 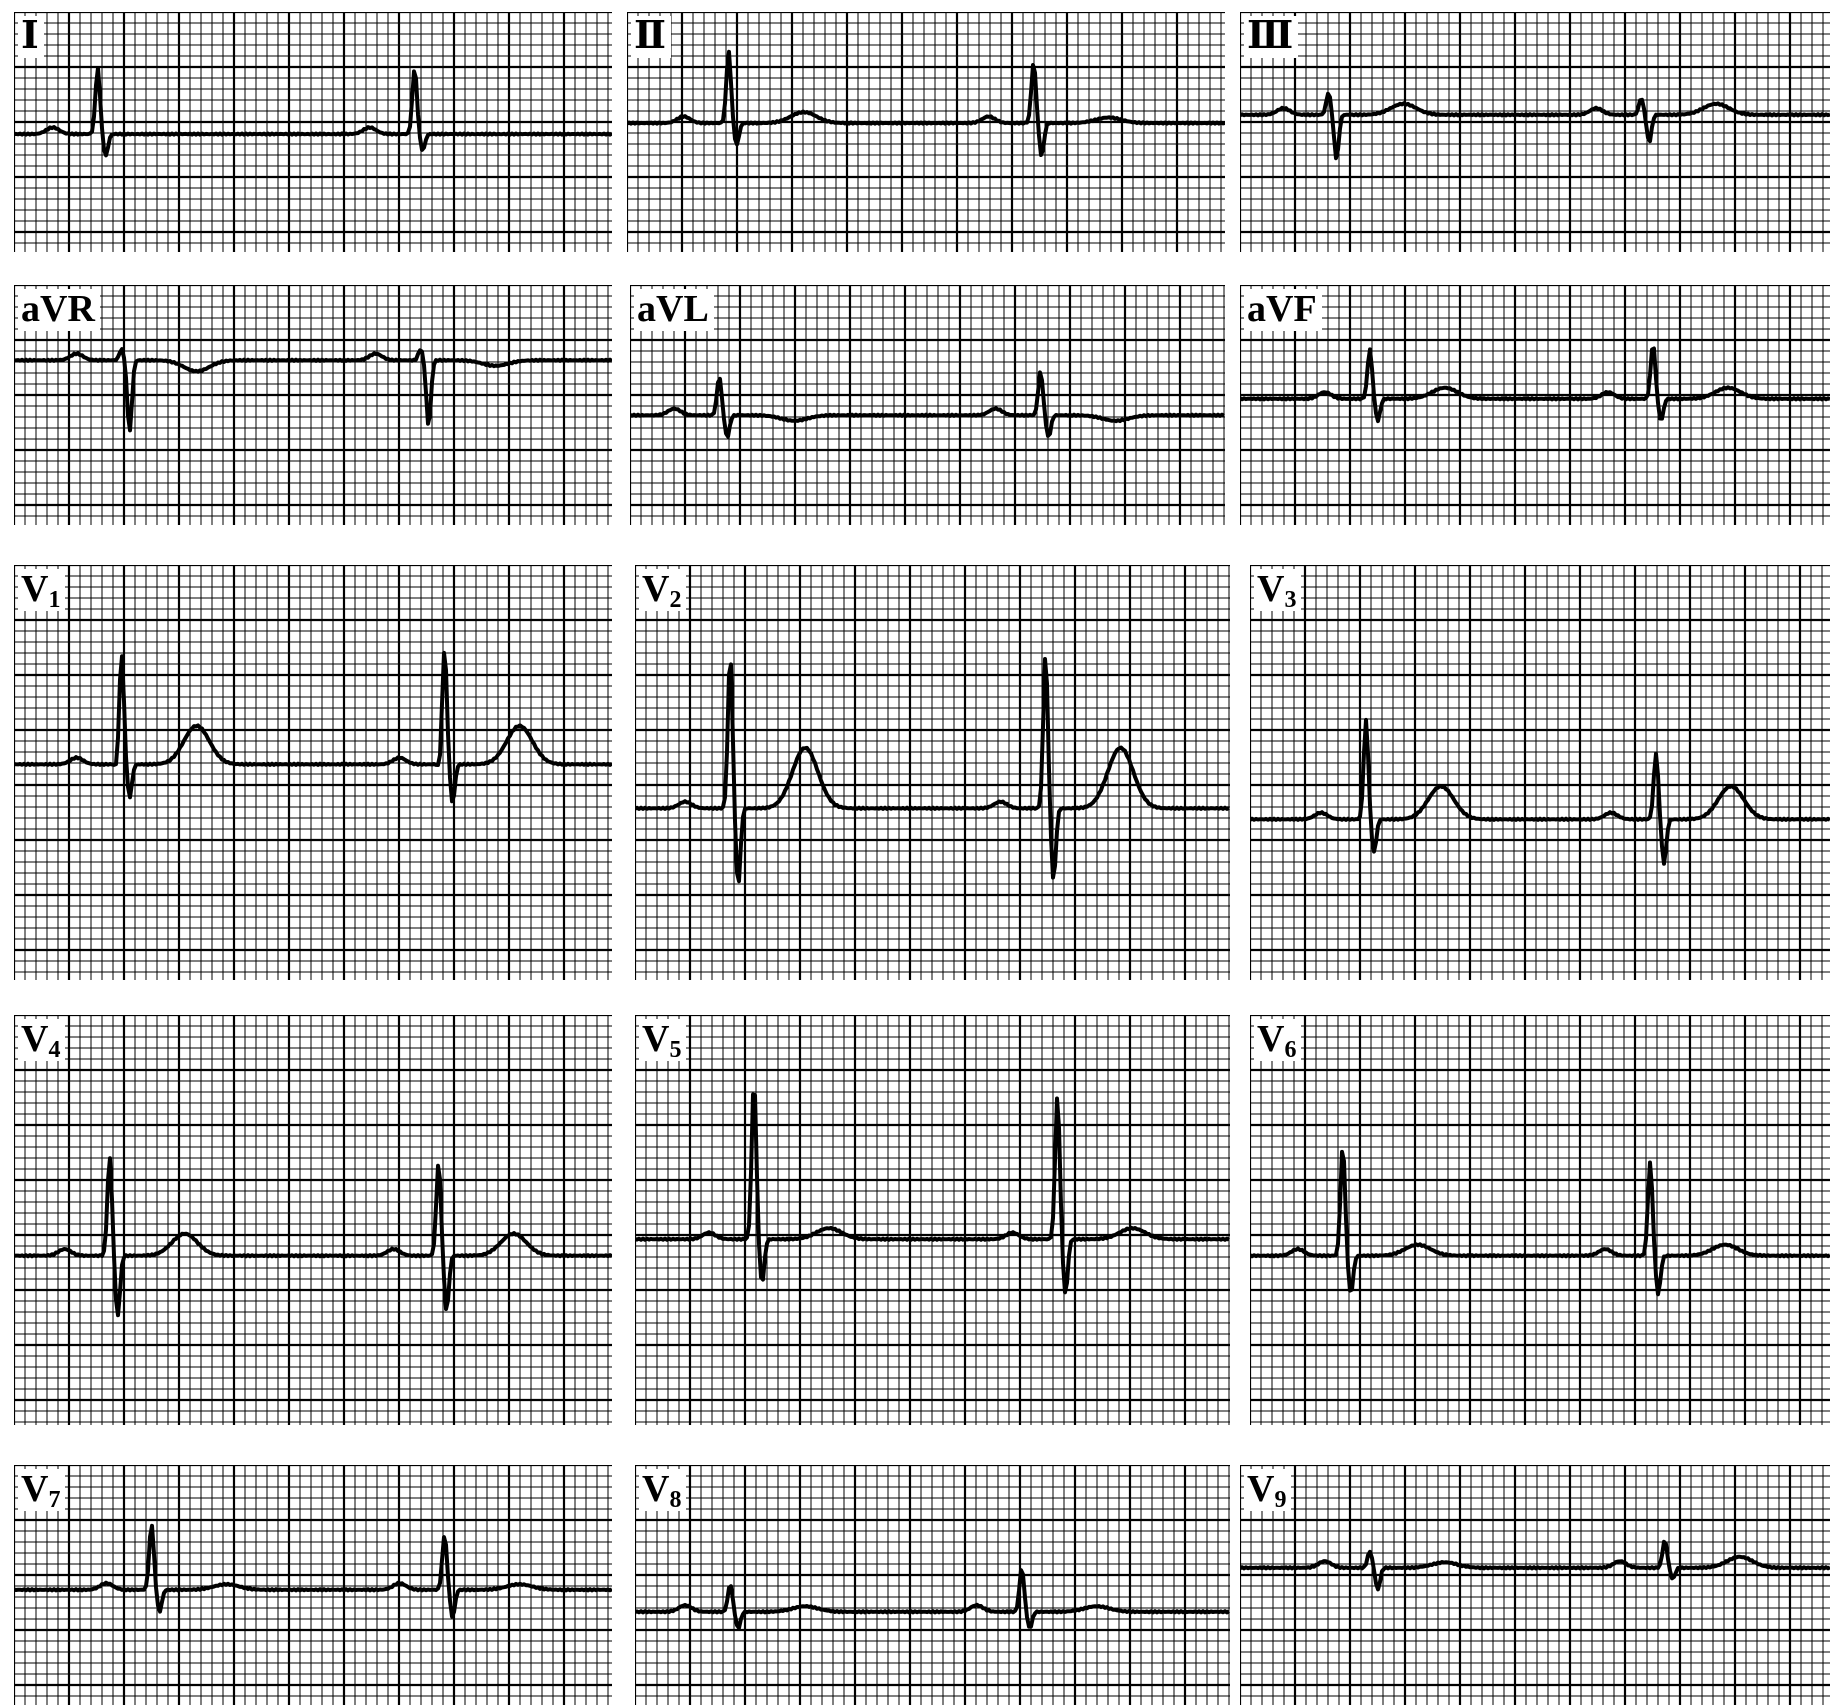 I want to click on ecg-grid-V4, so click(x=313, y=1220).